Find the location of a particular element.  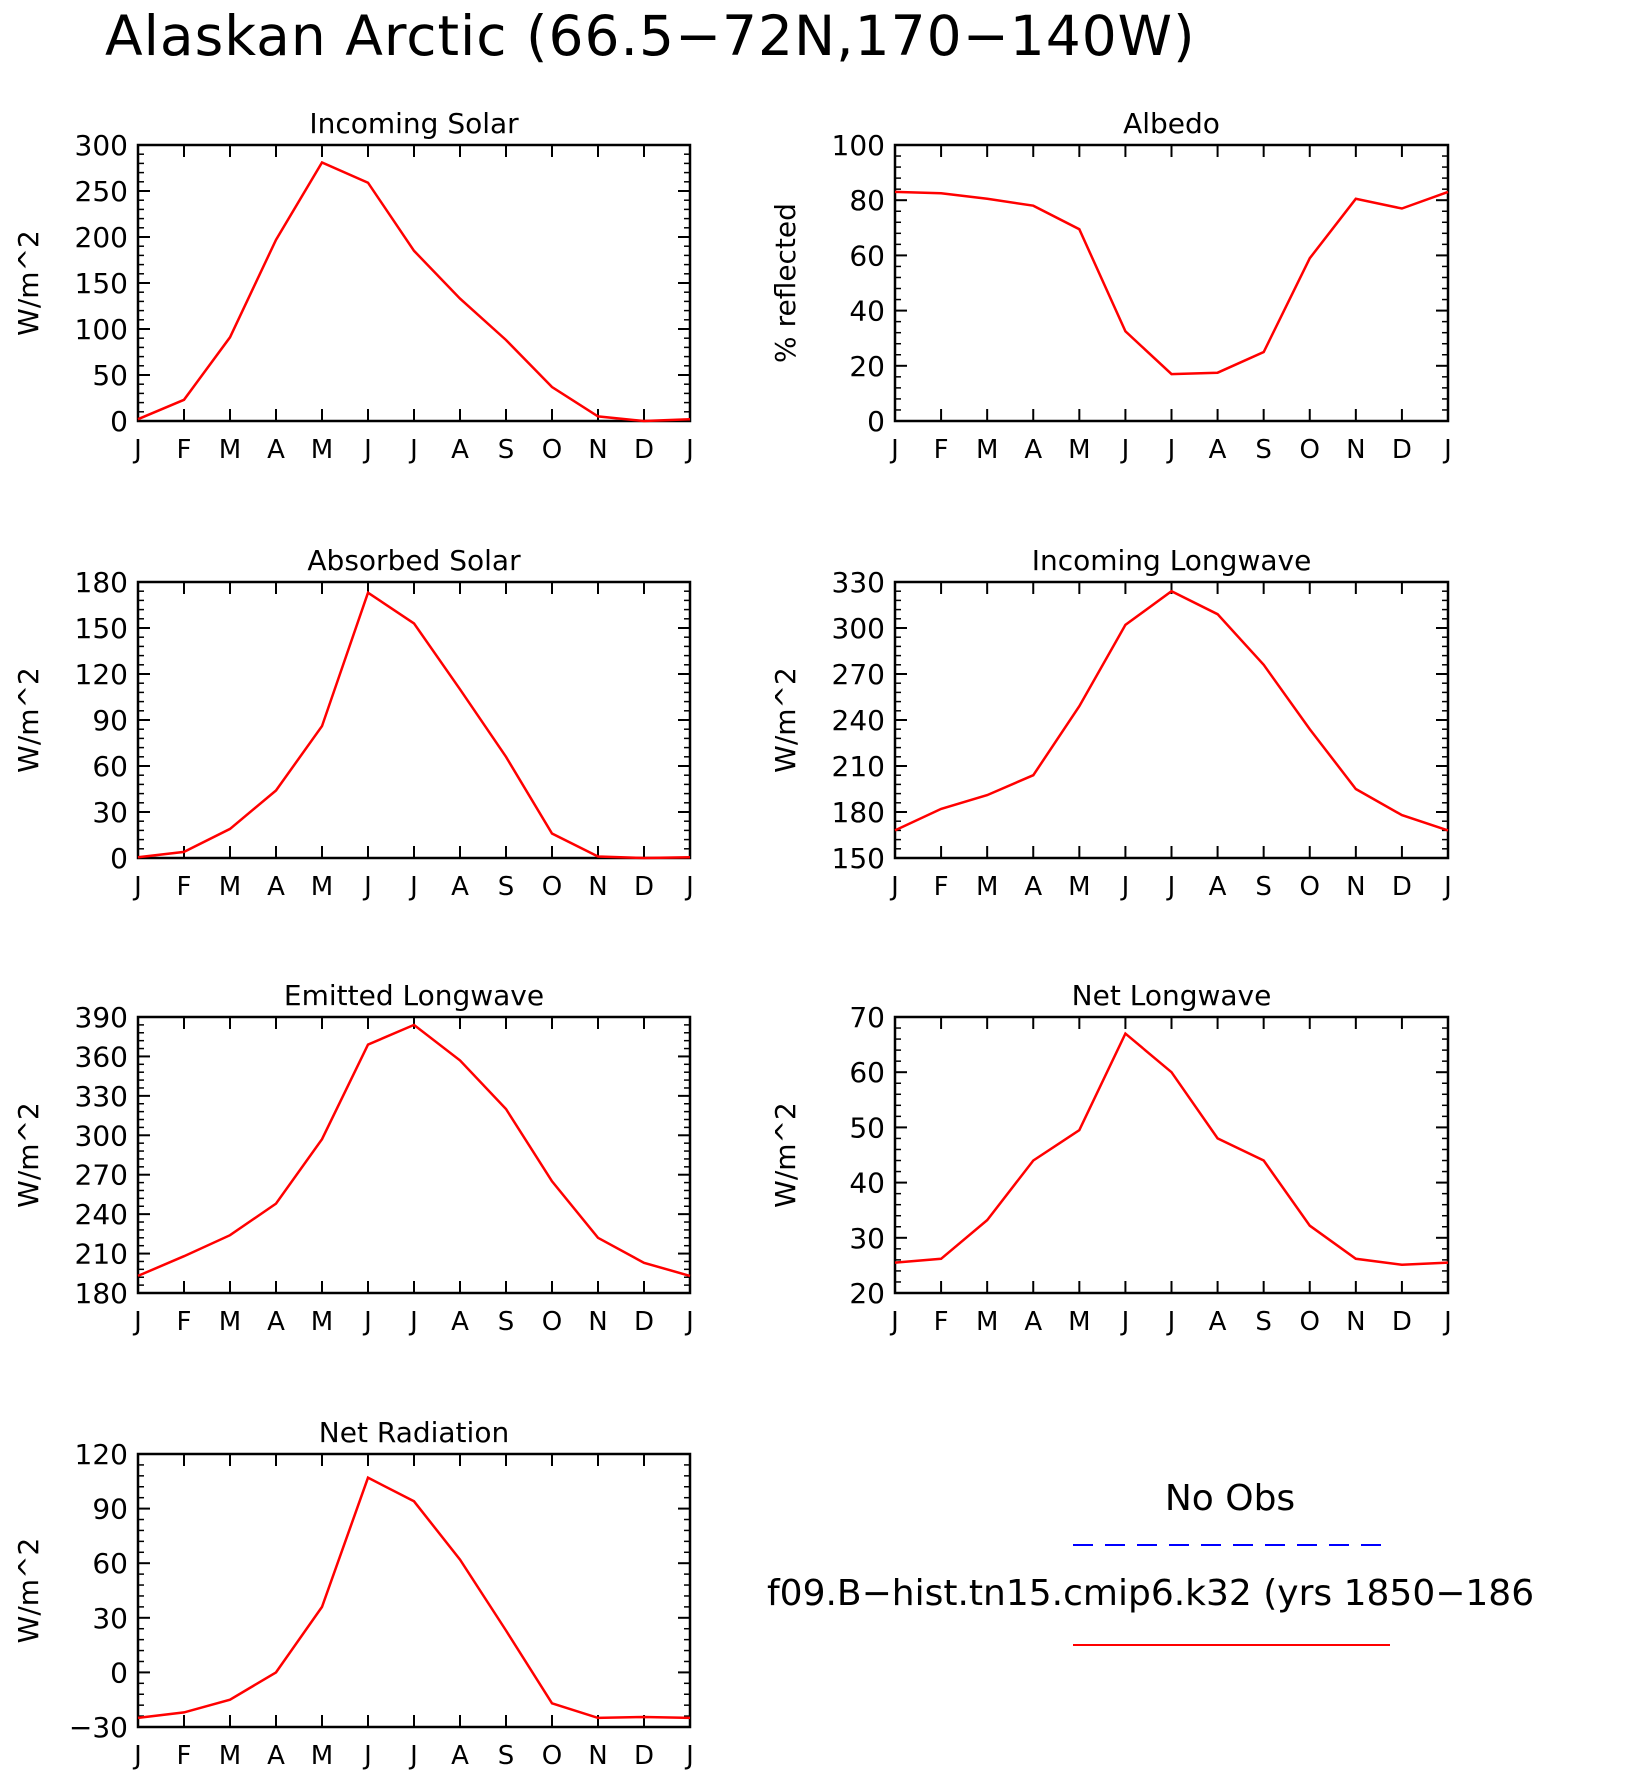

y-tick-label: 210 is located at coordinates (858, 766).